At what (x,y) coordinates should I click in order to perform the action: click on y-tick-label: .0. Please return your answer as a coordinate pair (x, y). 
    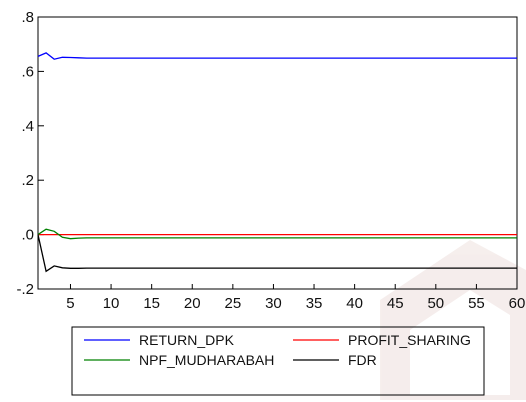
    Looking at the image, I should click on (27, 235).